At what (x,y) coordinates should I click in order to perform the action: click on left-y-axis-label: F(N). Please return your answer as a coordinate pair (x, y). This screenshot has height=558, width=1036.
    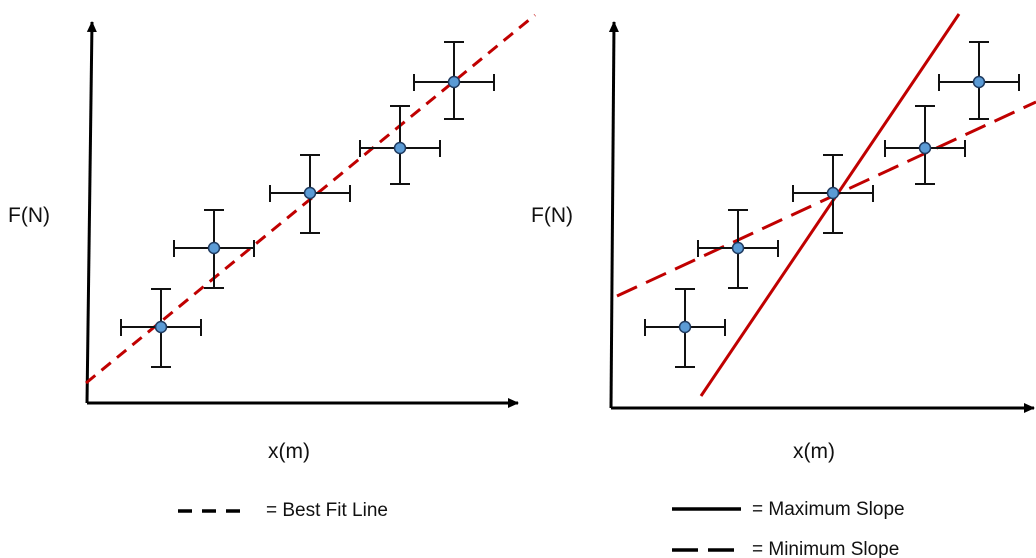
    Looking at the image, I should click on (29, 215).